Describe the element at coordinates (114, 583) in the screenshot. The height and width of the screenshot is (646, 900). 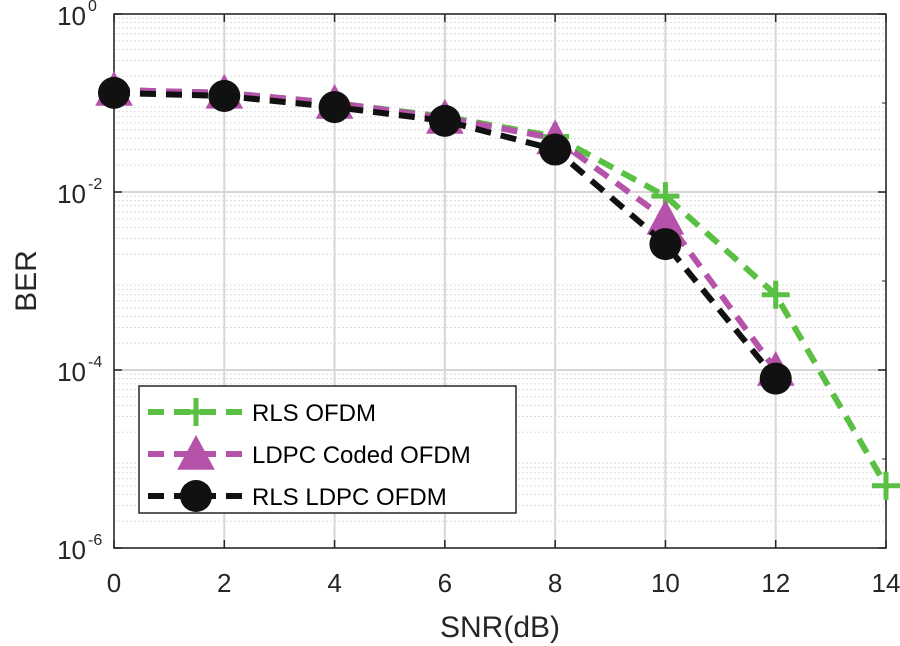
I see `x-tick-label: 0` at that location.